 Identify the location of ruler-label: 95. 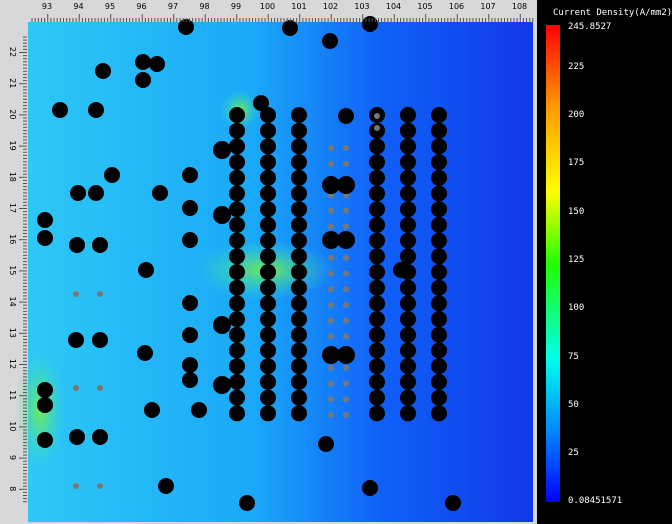
(110, 6).